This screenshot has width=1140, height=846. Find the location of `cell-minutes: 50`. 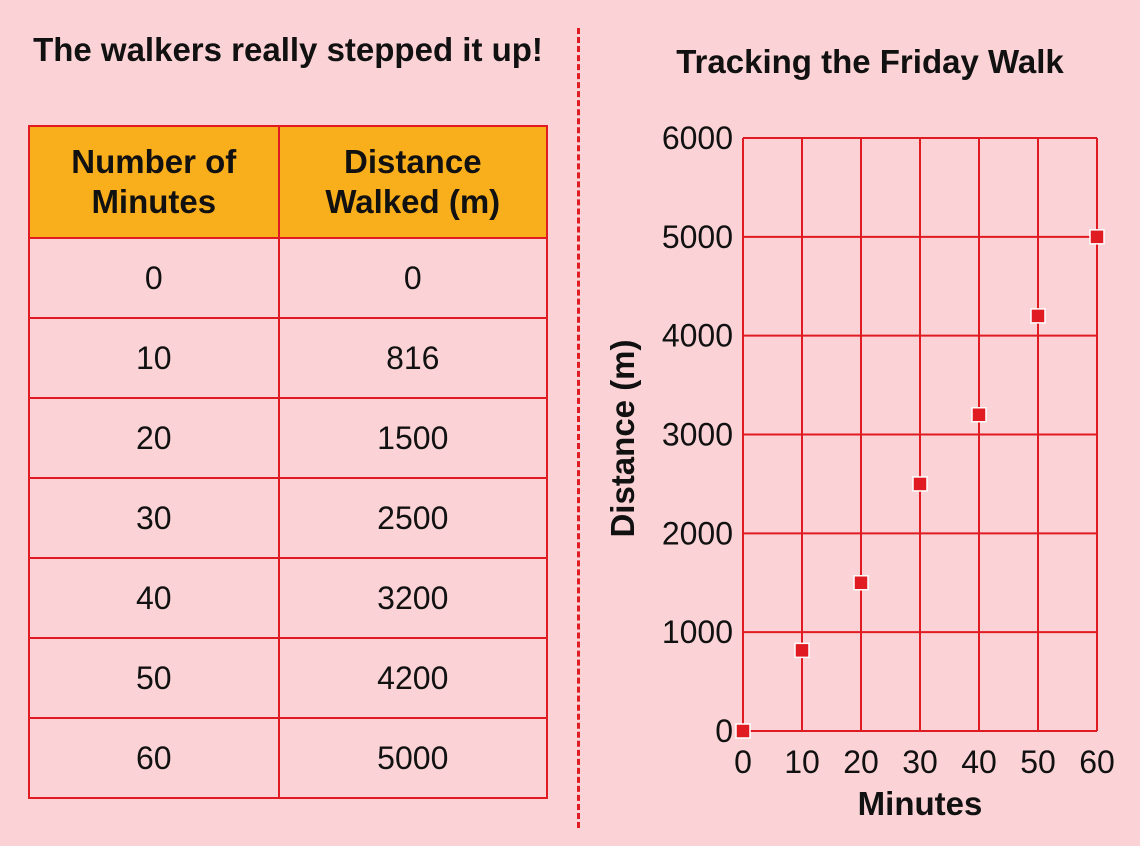

cell-minutes: 50 is located at coordinates (154, 678).